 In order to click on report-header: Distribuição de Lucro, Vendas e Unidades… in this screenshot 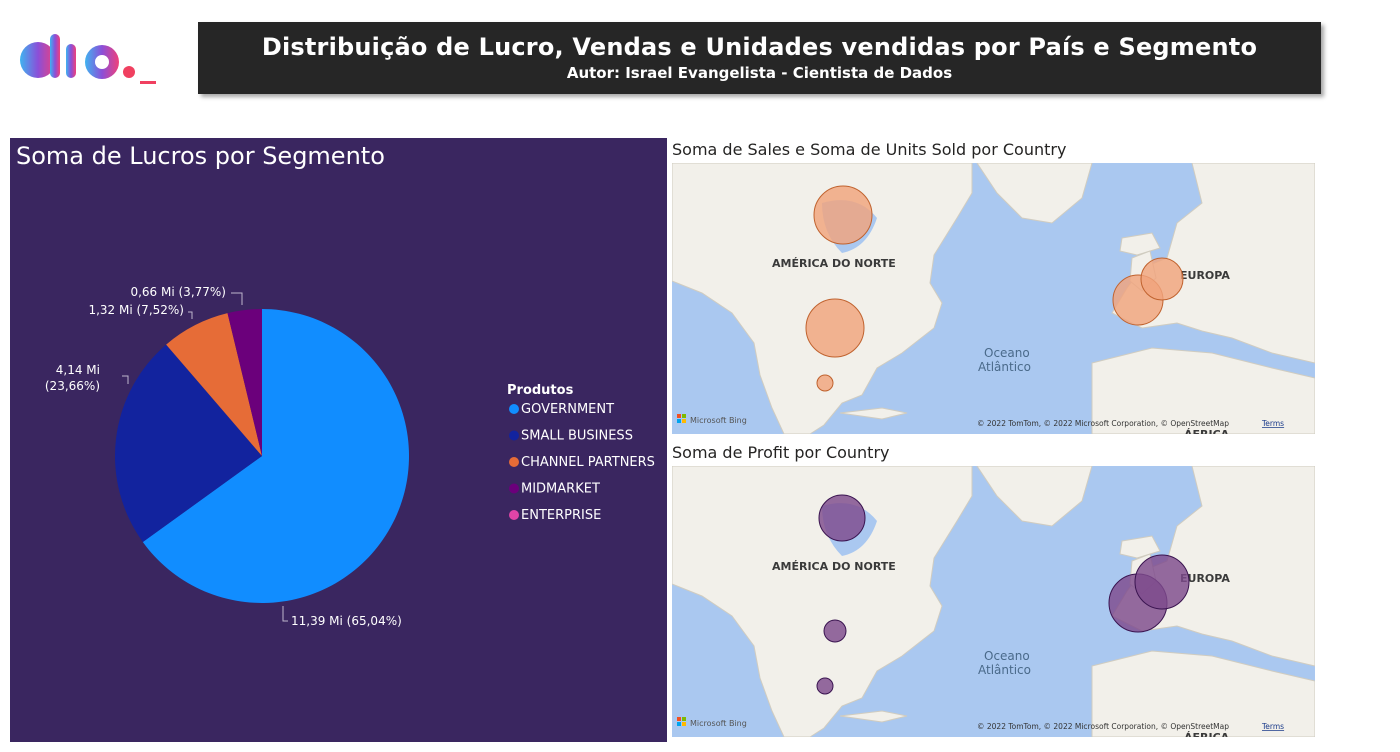, I will do `click(759, 58)`.